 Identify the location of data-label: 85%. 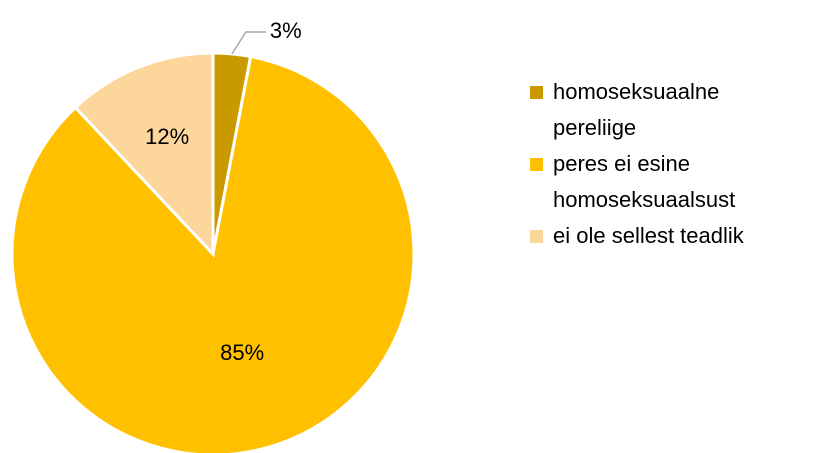
(242, 352).